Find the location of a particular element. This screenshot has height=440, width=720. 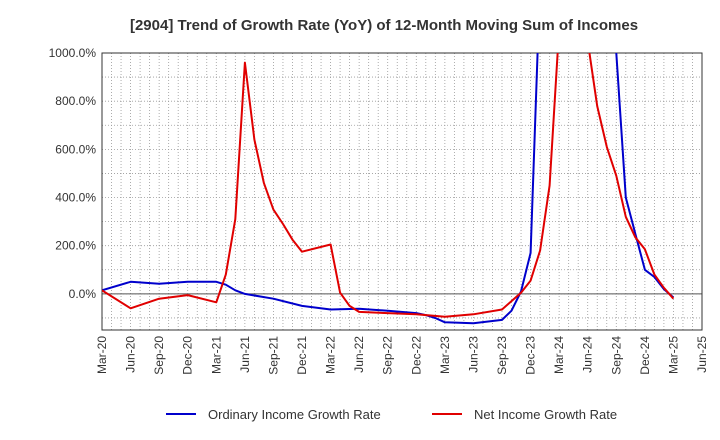

x-tick-label: Dec-24 is located at coordinates (645, 355).